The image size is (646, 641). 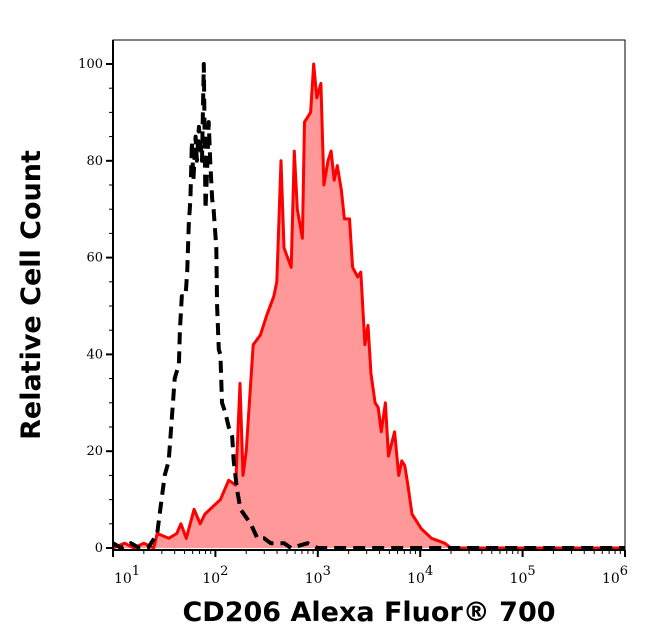 I want to click on y-tick-label: 0, so click(x=99, y=548).